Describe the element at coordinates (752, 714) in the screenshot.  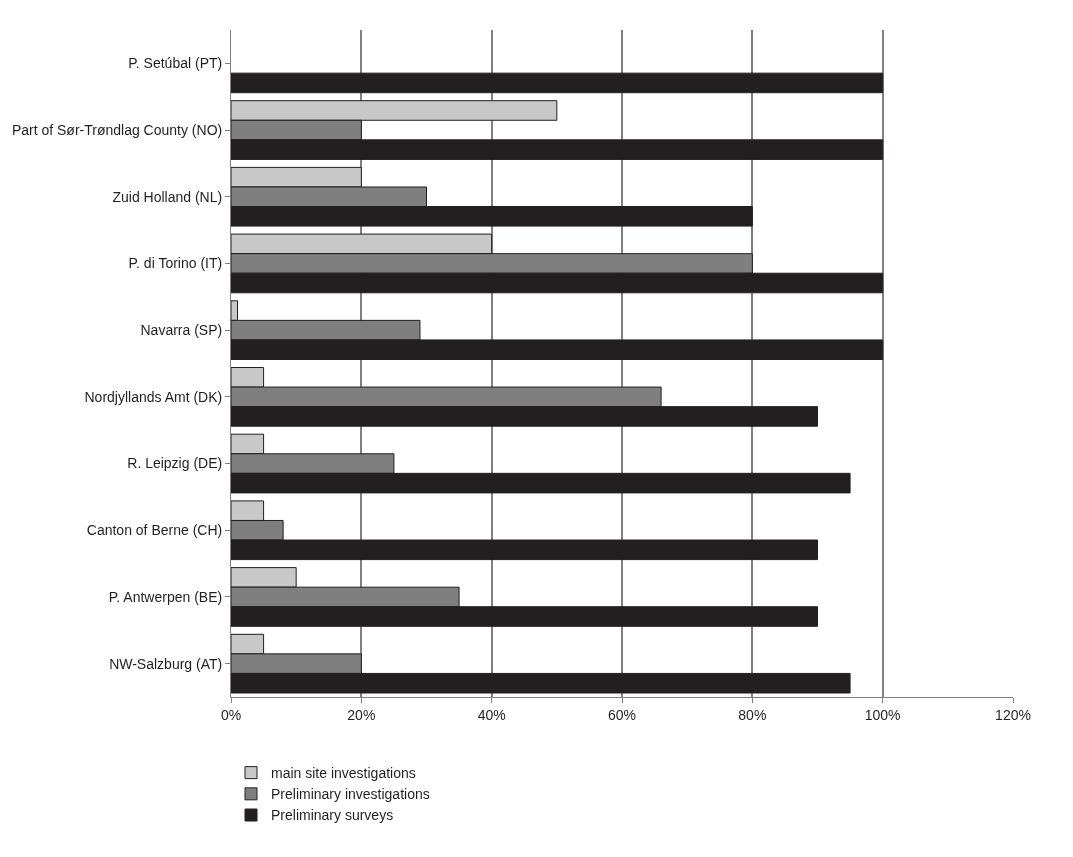
I see `x-tick-label: 80%` at that location.